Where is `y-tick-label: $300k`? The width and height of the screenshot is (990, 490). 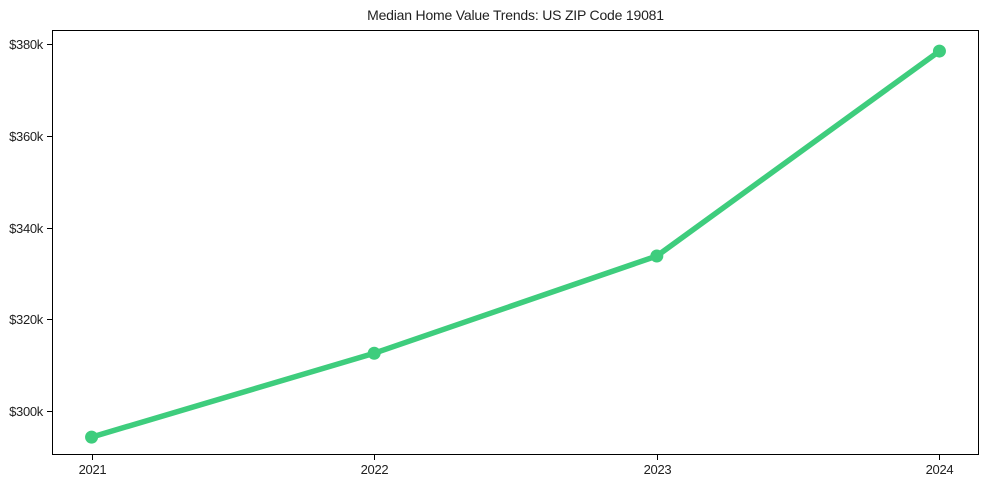
y-tick-label: $300k is located at coordinates (26, 411).